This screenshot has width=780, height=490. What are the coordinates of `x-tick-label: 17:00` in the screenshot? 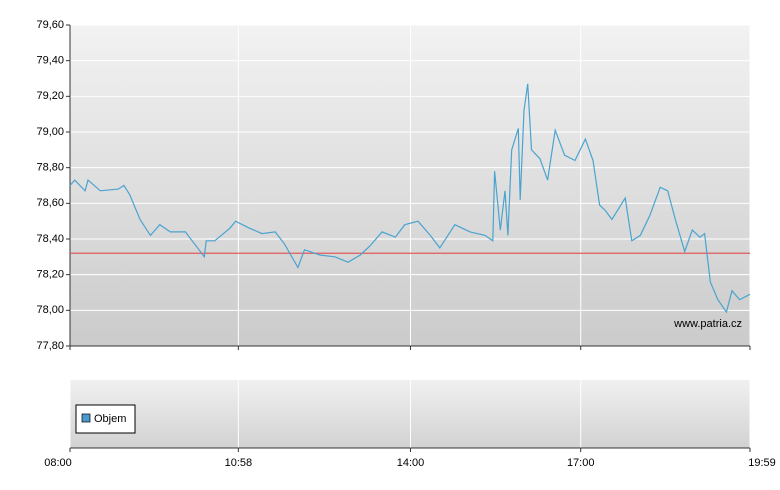 It's located at (581, 463).